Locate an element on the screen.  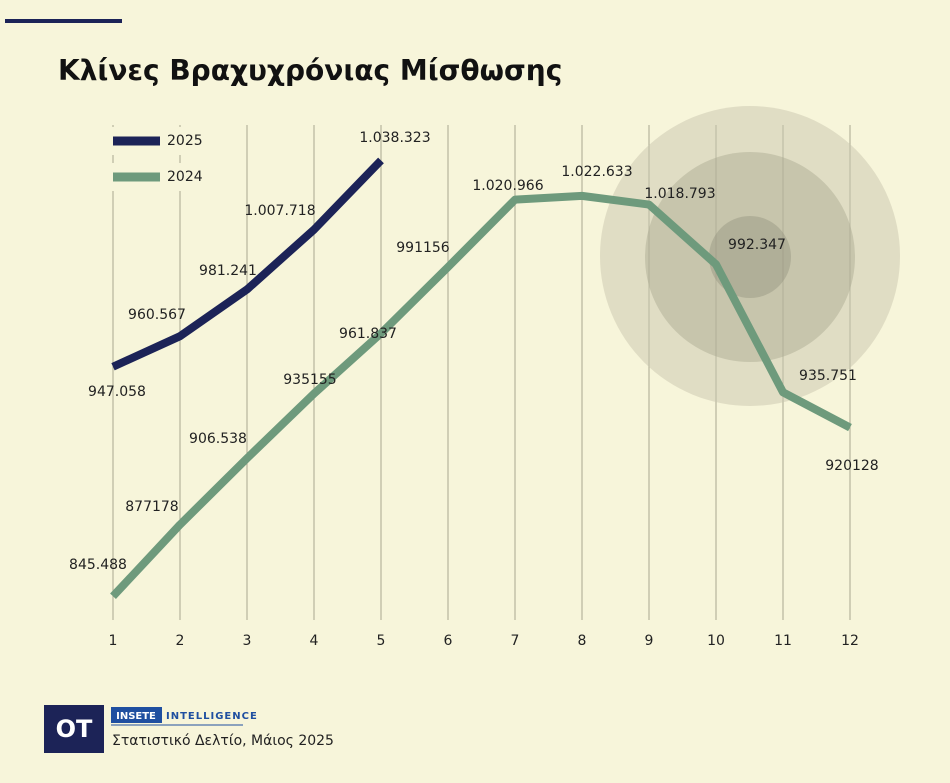
legend-label: 2025 is located at coordinates (185, 141).